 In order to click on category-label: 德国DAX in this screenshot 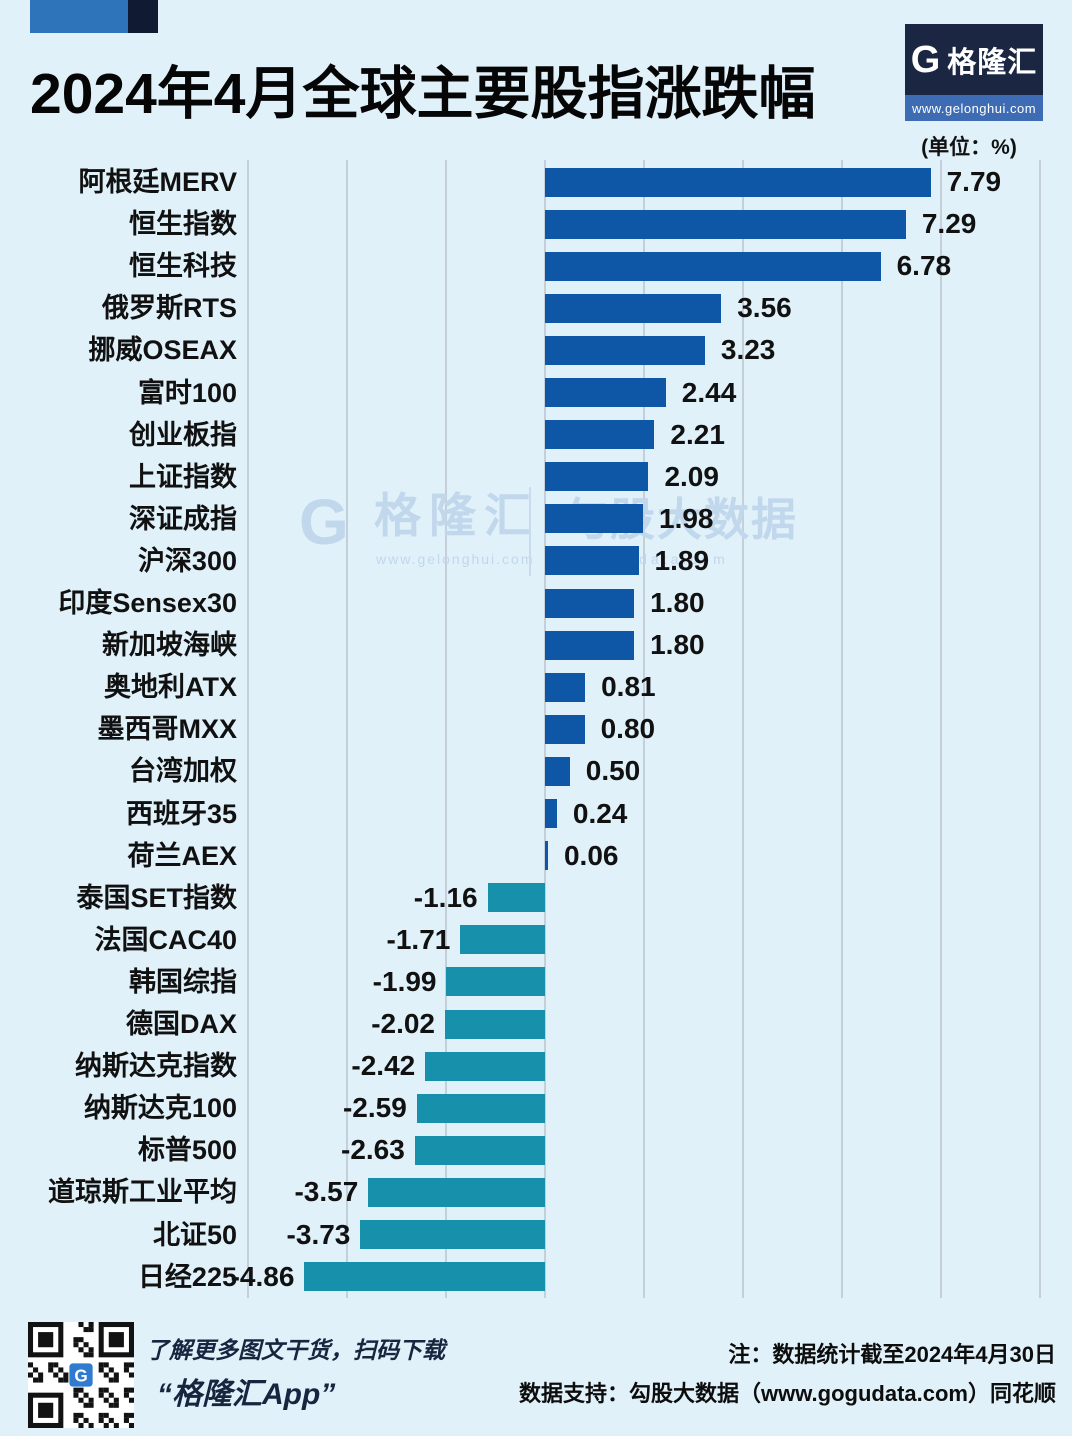, I will do `click(181, 1024)`.